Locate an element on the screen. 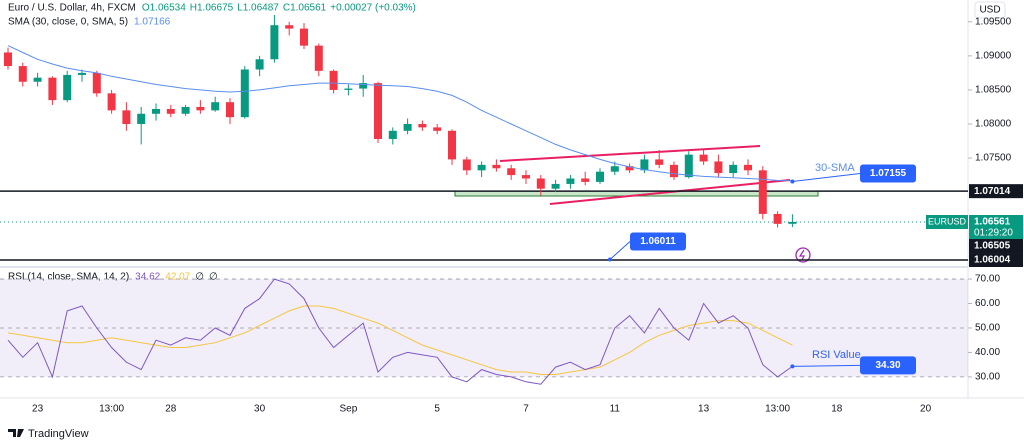 Image resolution: width=1024 pixels, height=448 pixels. currency-label: USD is located at coordinates (989, 10).